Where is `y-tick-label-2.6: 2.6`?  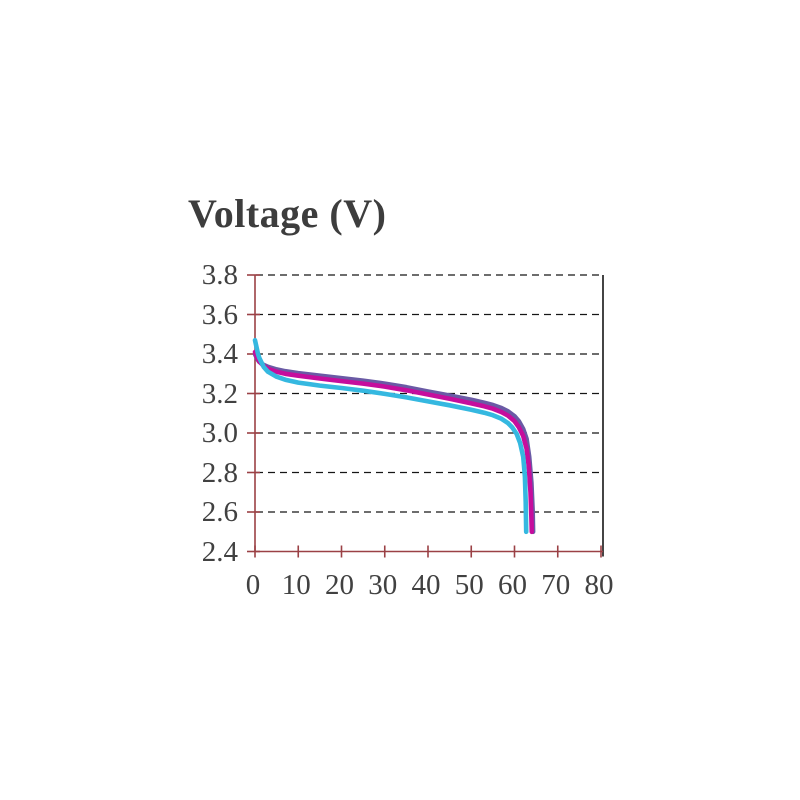 y-tick-label-2.6: 2.6 is located at coordinates (219, 512).